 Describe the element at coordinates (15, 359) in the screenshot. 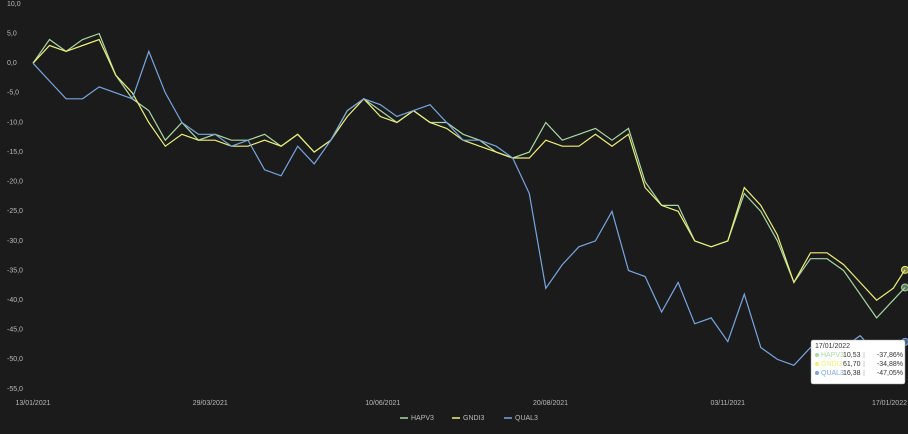

I see `y-tick-label: -50,0` at that location.